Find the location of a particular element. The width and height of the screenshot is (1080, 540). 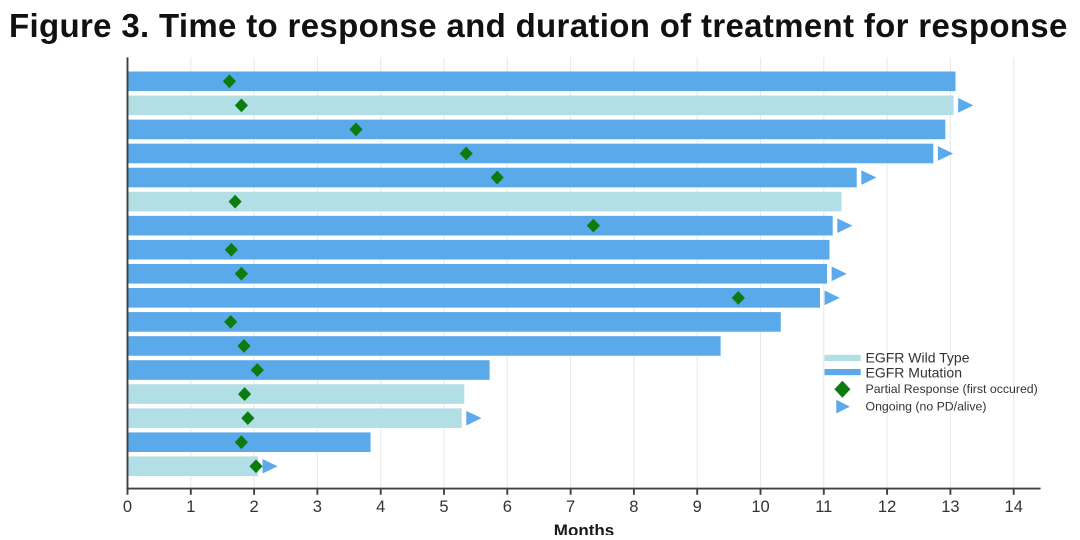

svg-text: EGFR Mutation is located at coordinates (914, 373).